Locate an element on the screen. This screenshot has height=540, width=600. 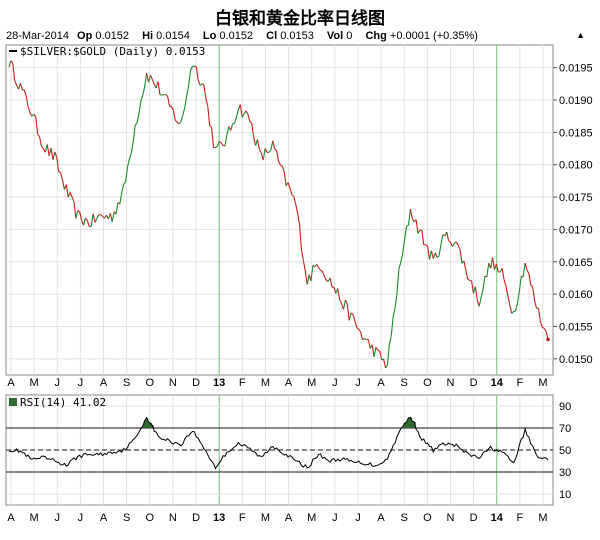
main-y-tick-label: 0.0170 is located at coordinates (576, 230).